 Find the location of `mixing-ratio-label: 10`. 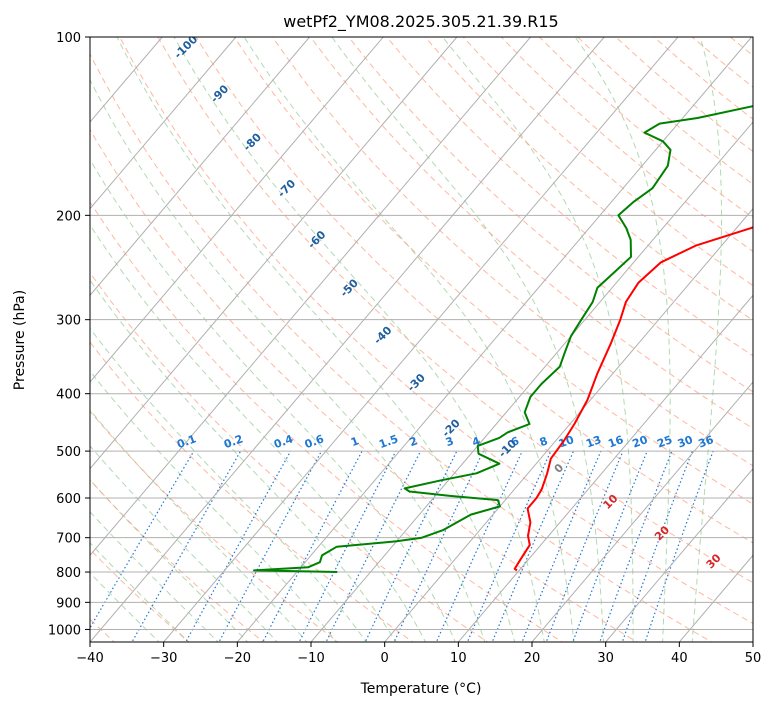

mixing-ratio-label: 10 is located at coordinates (566, 442).